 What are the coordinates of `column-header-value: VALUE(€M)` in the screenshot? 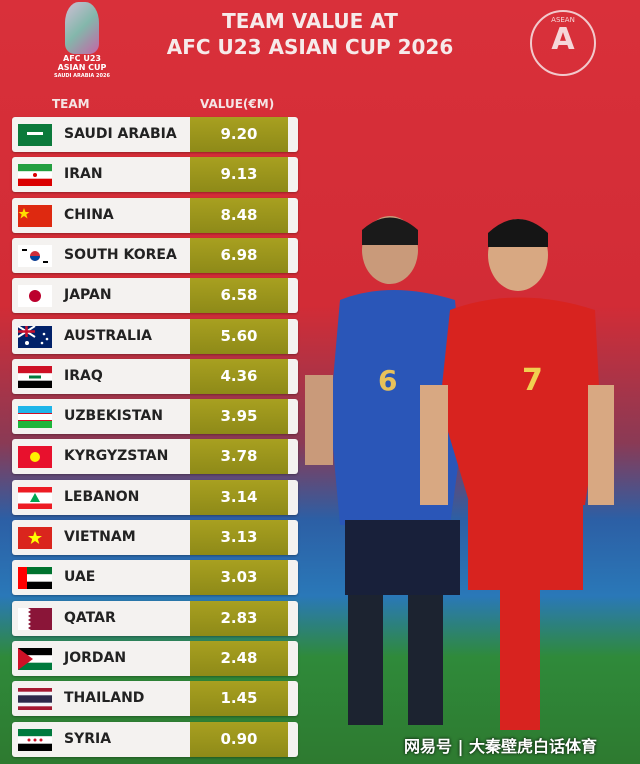 It's located at (237, 104).